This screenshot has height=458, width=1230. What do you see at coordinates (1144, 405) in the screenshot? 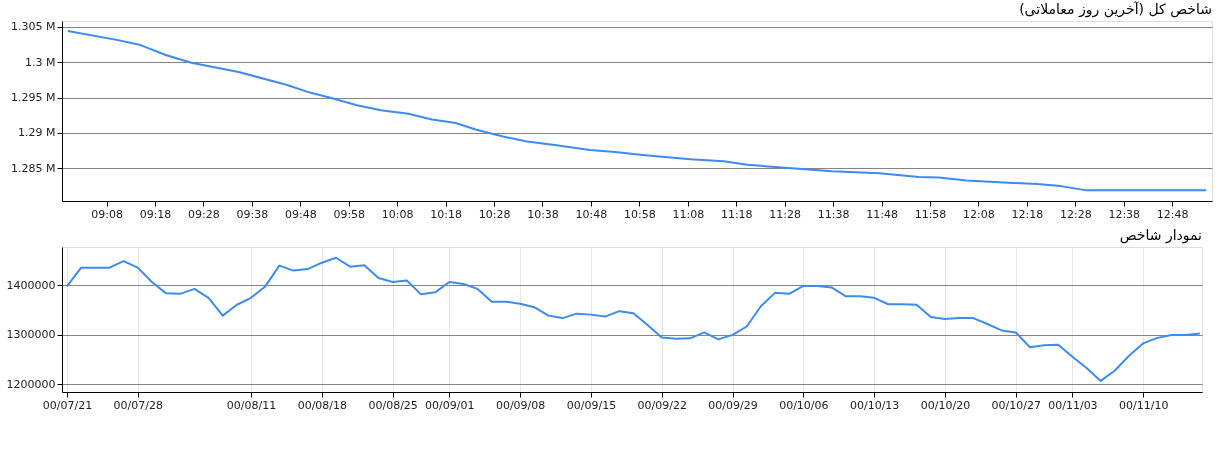
I see `x-tick-label: 00/11/10` at bounding box center [1144, 405].